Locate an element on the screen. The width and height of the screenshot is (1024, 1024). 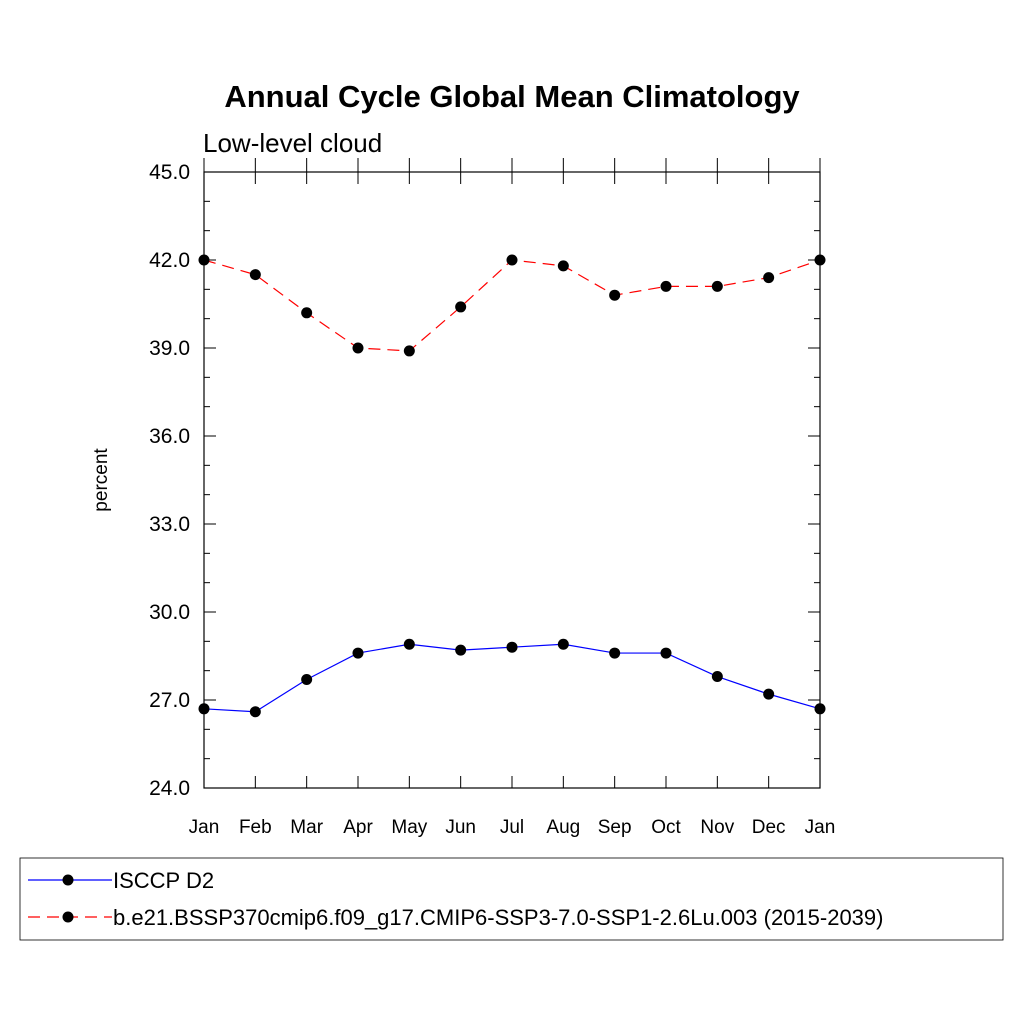
y-tick-label: 30.0 is located at coordinates (169, 612).